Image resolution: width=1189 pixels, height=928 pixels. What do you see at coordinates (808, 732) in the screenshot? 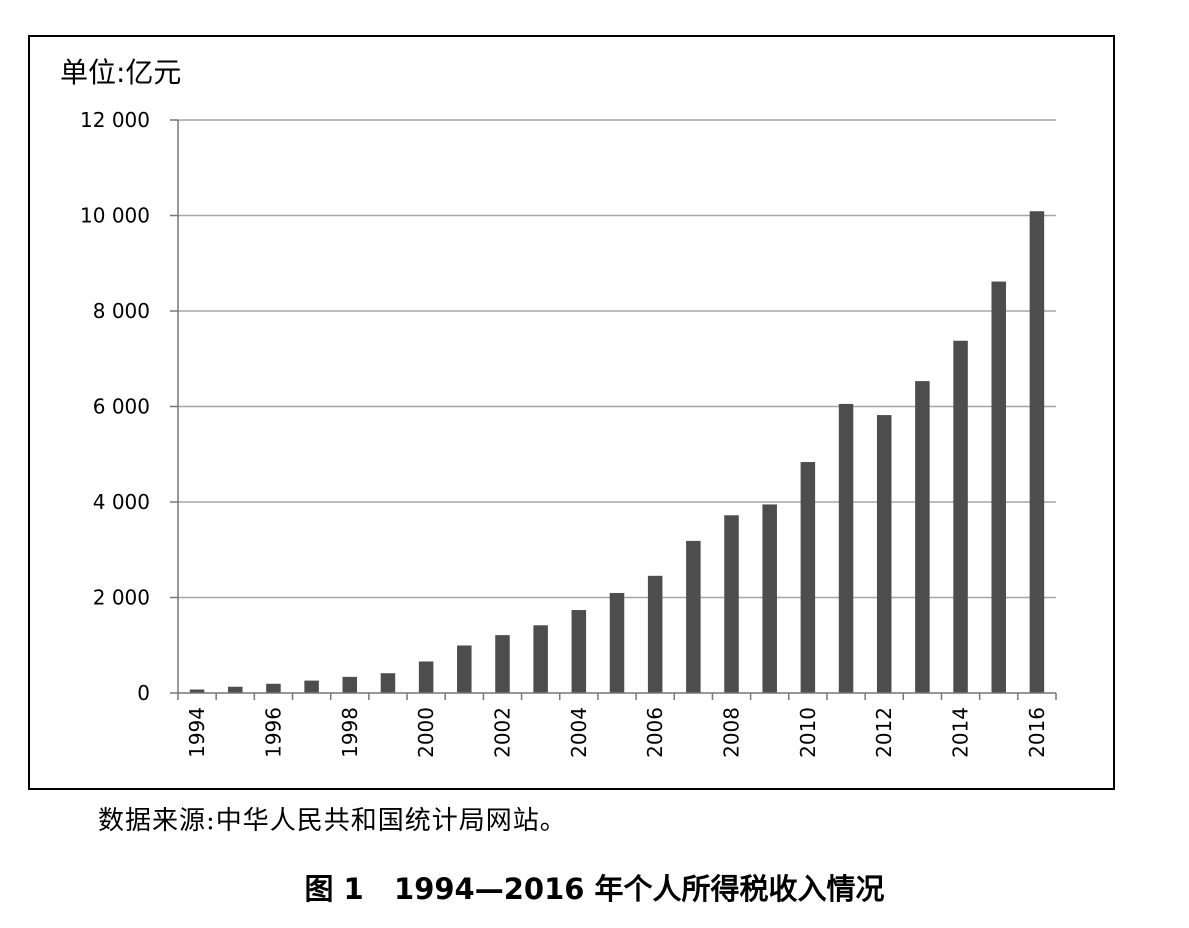
I see `x-tick-label: 2010` at bounding box center [808, 732].